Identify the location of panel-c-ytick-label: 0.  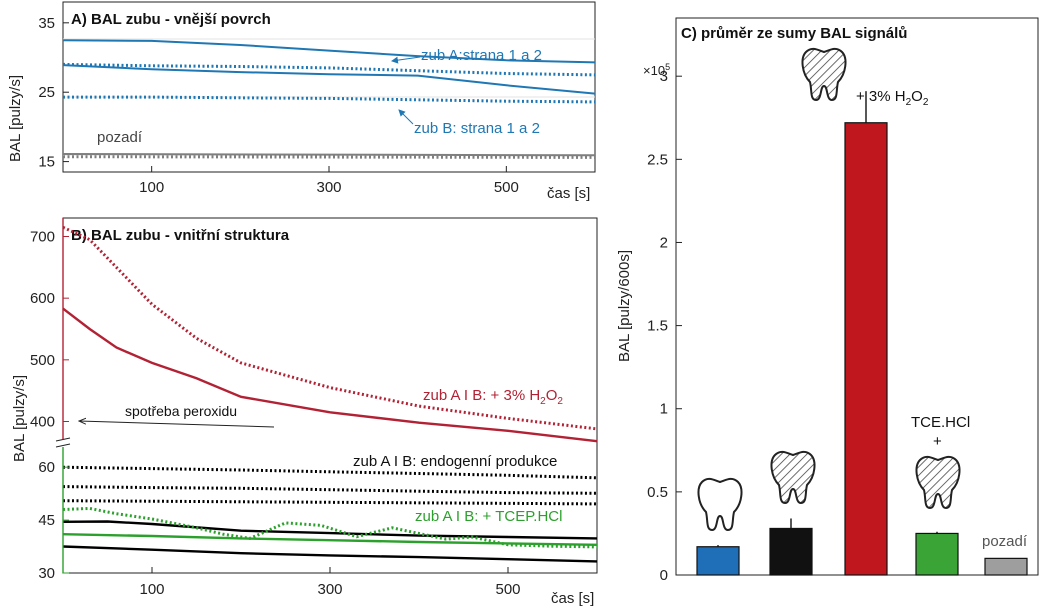
(664, 575).